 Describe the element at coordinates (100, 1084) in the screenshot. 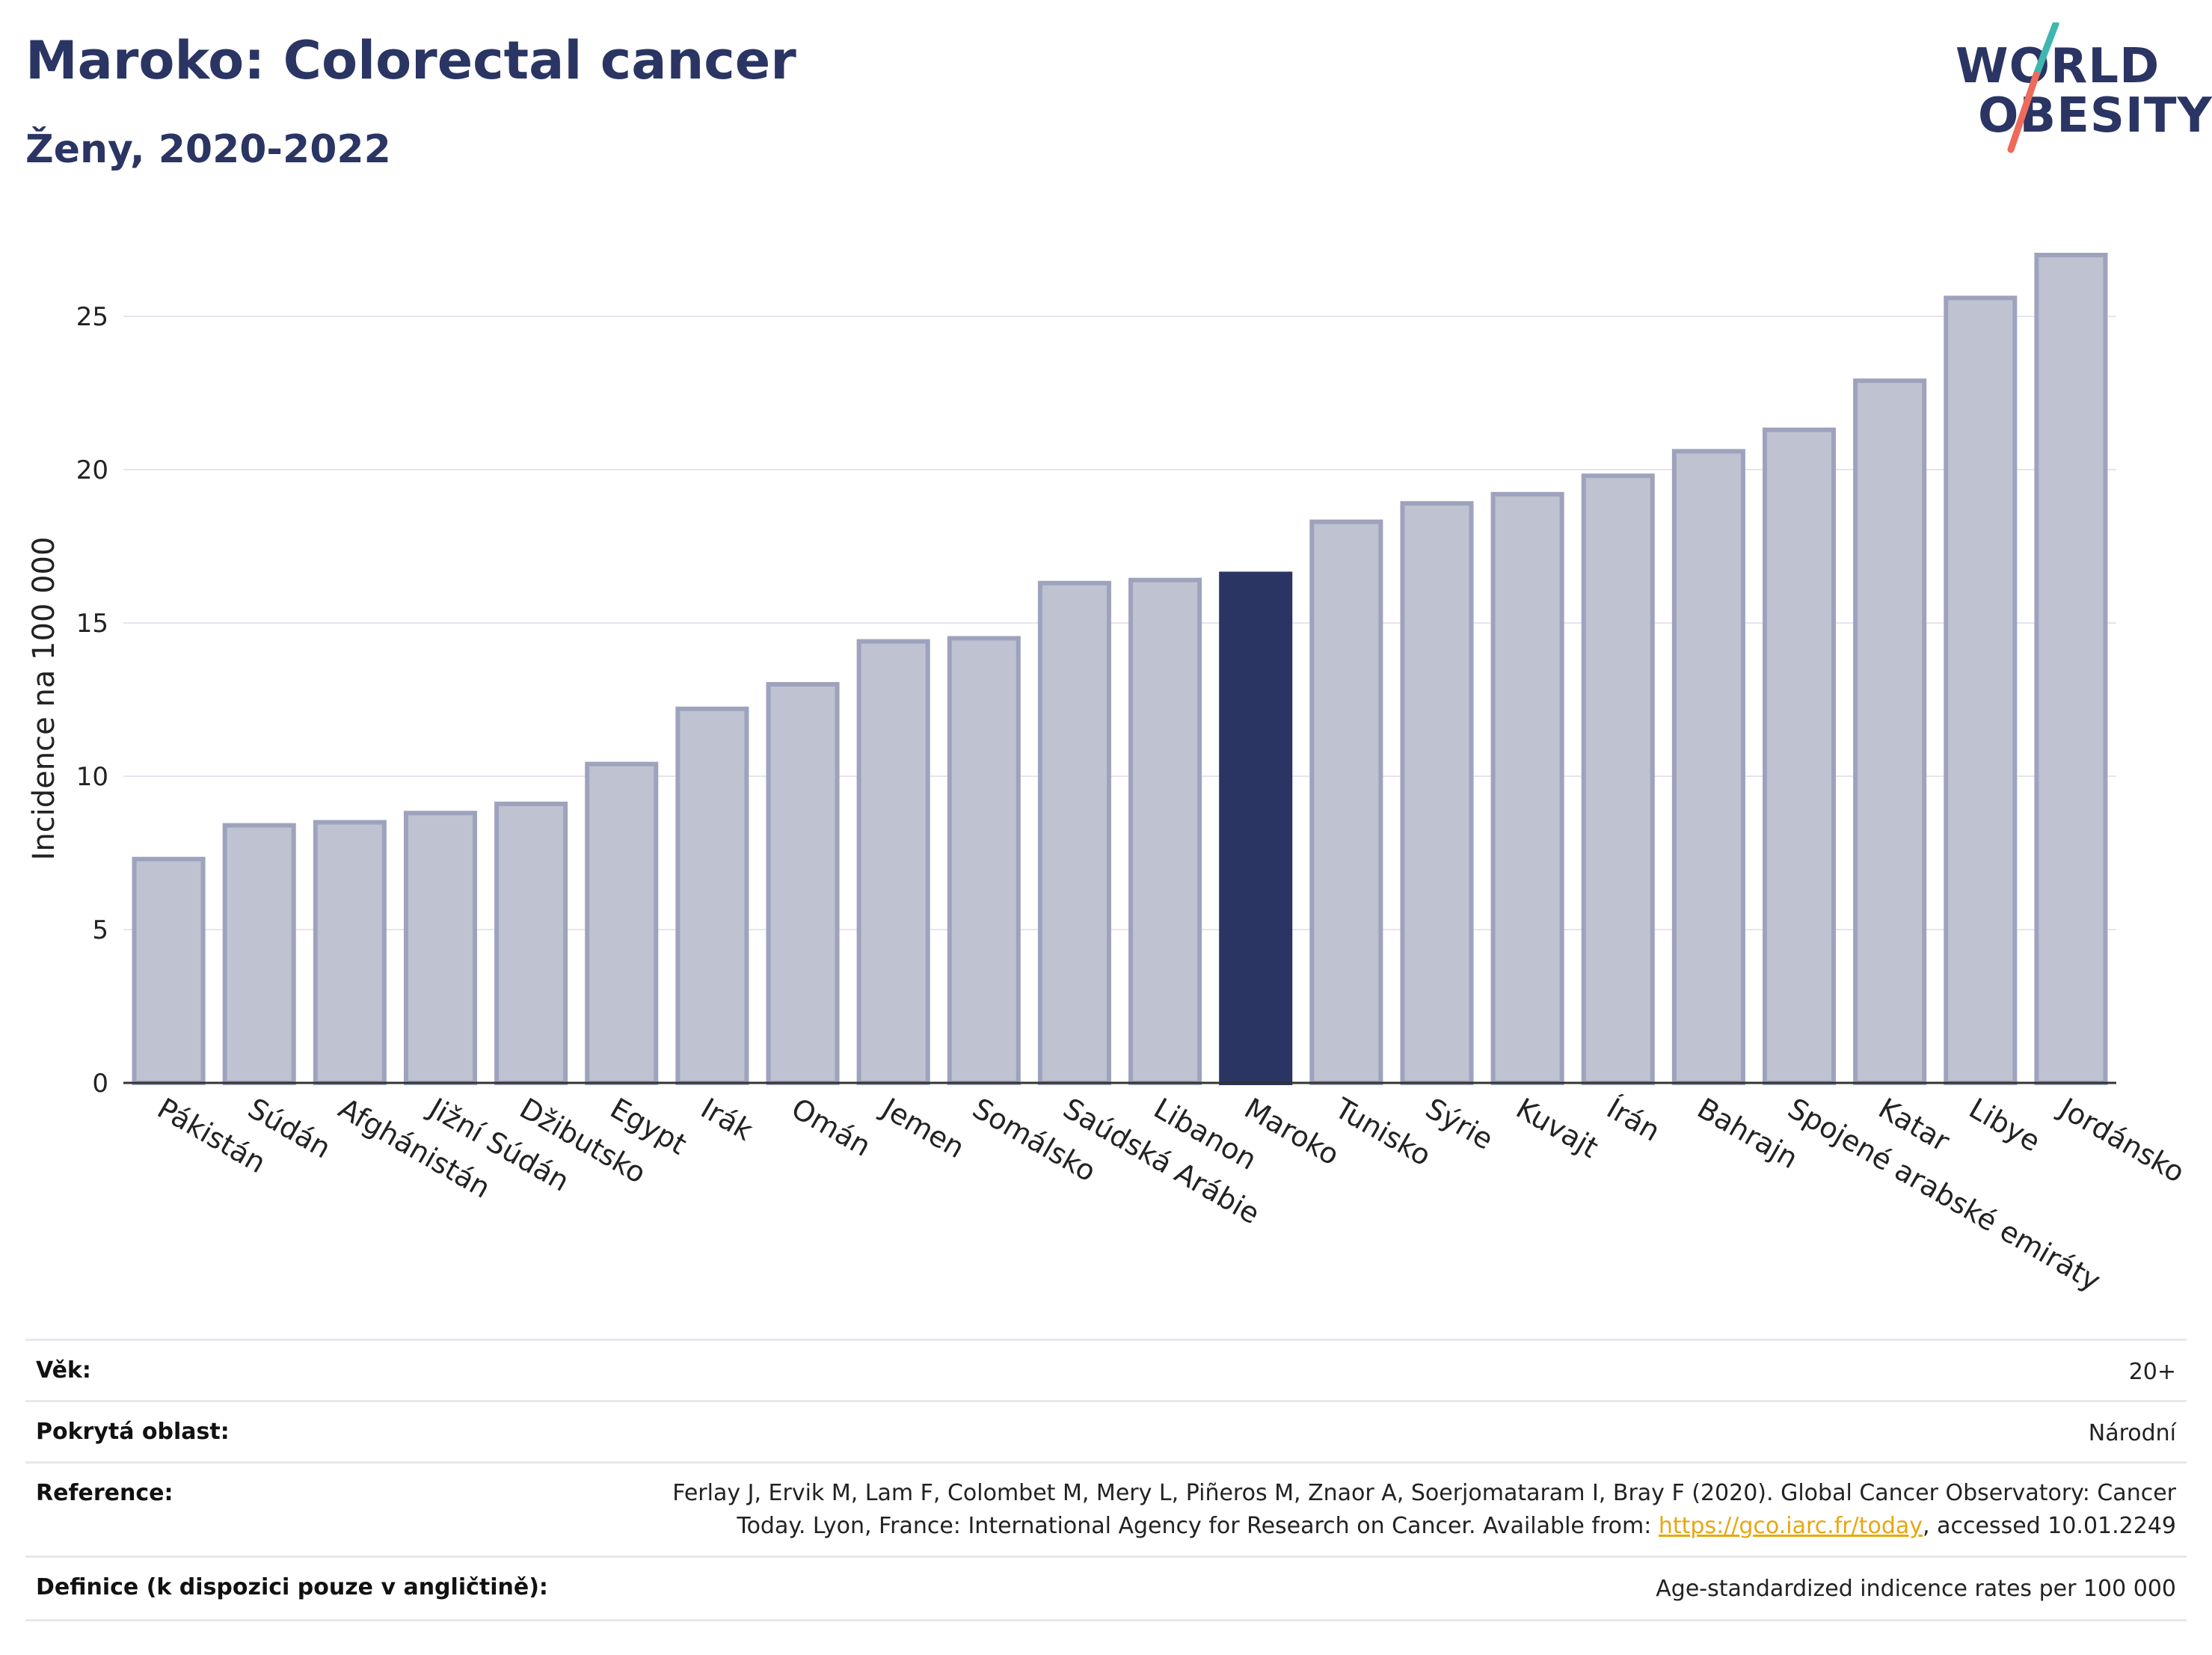

I see `y-tick-label: 0` at that location.